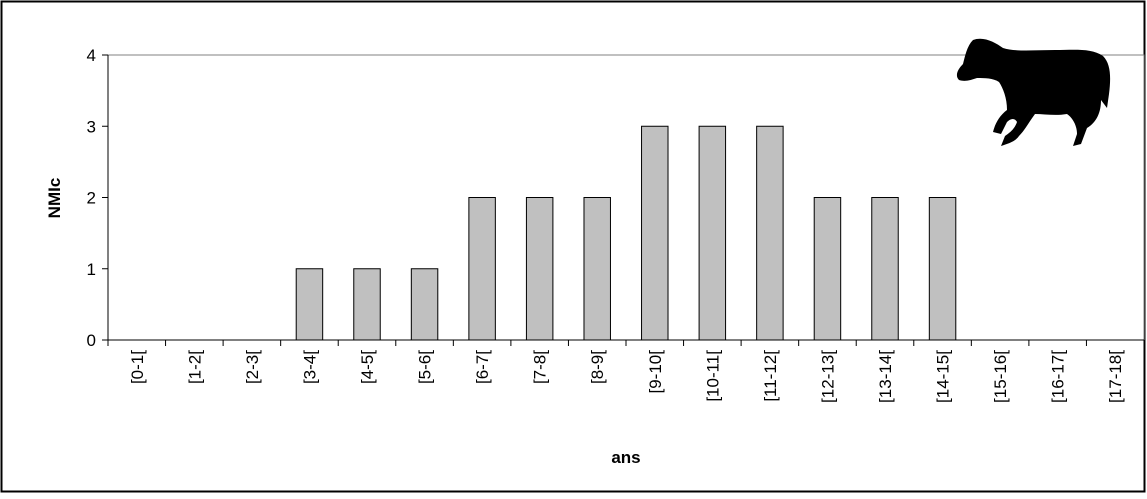 The height and width of the screenshot is (499, 1147). I want to click on y-tick-label: 1, so click(91, 269).